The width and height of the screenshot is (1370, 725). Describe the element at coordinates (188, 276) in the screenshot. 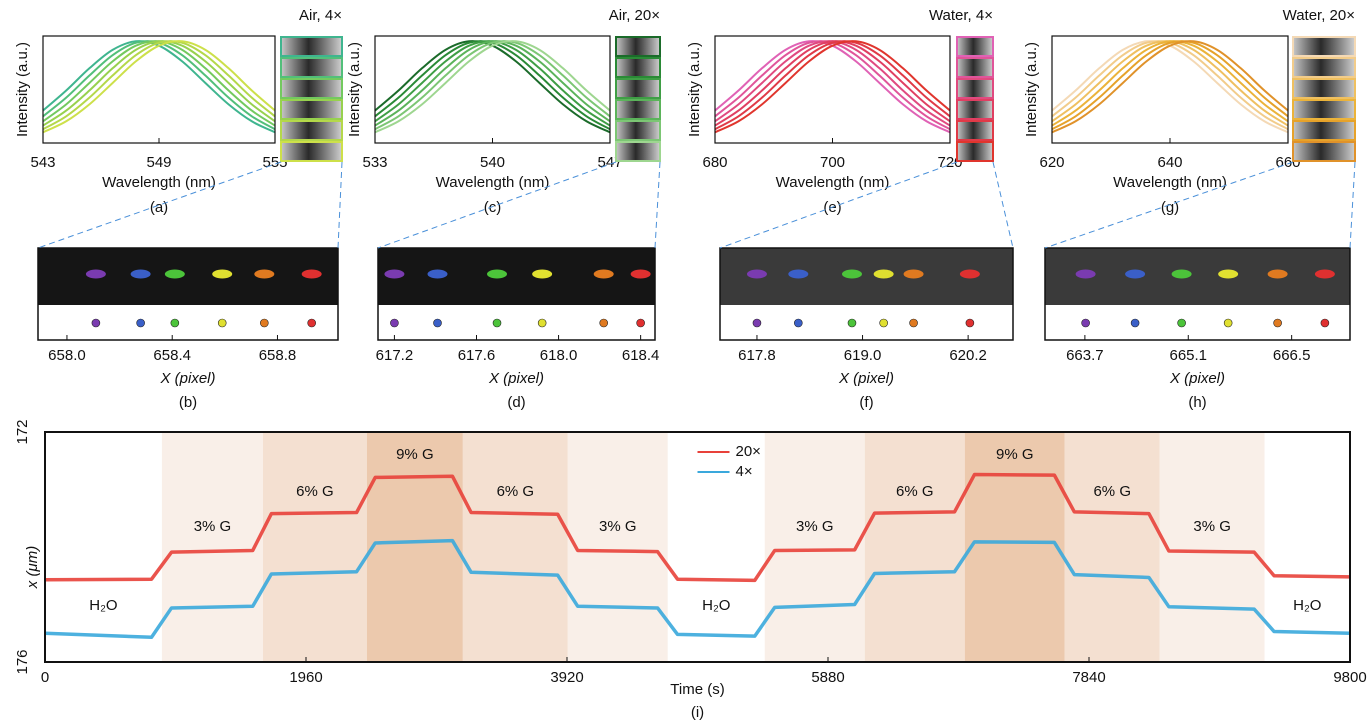

I see `image-area` at that location.